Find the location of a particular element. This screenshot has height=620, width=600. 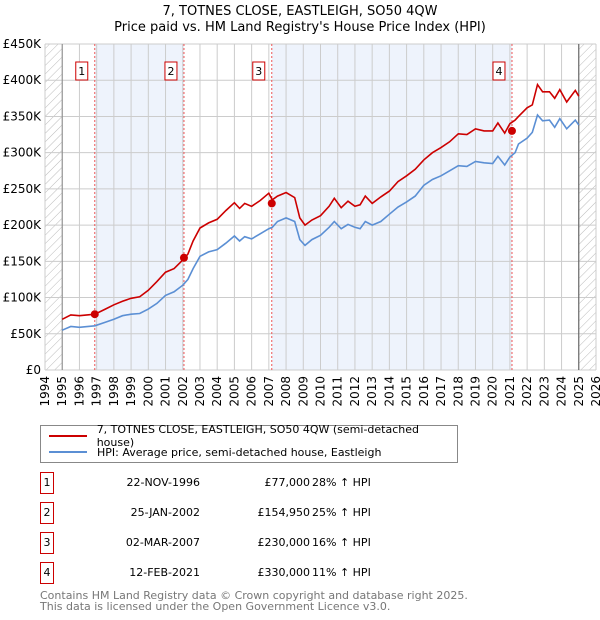

sale-row: 3 02-MAR-2007 £230,000 16% ↑ HPI is located at coordinates (240, 543).